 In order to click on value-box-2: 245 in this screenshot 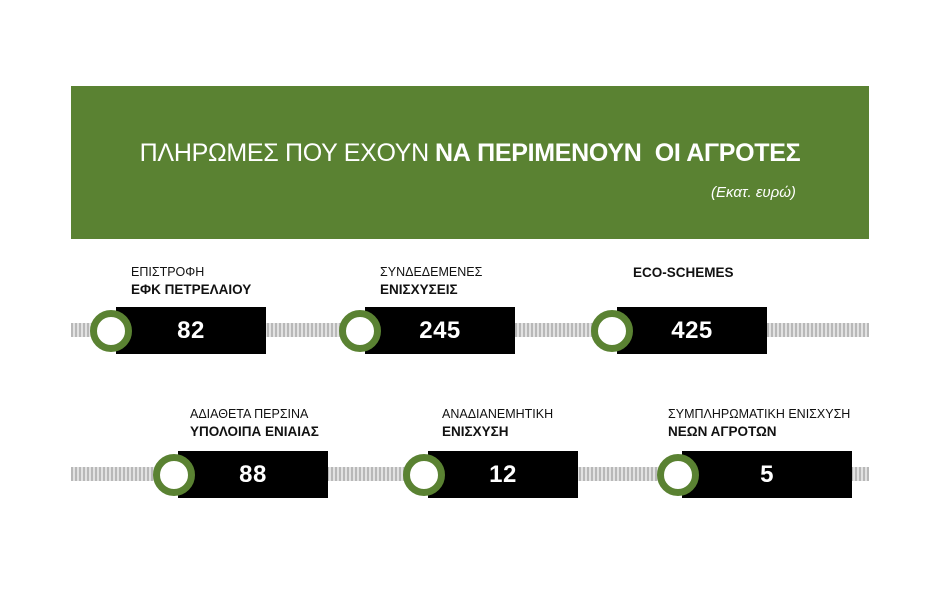, I will do `click(440, 330)`.